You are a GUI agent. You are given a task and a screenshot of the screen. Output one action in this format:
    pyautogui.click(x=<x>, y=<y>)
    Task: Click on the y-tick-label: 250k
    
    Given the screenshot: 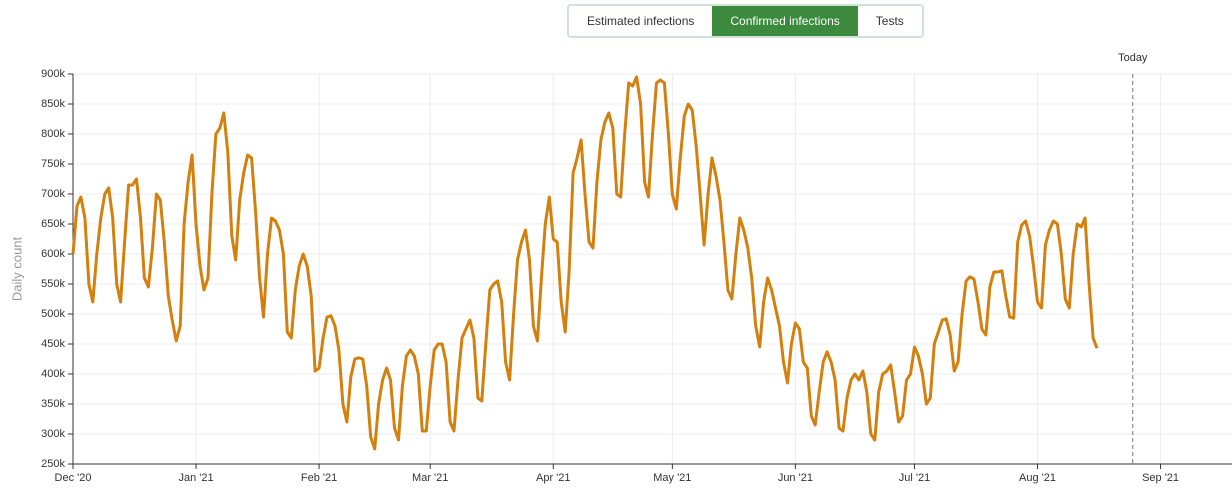 What is the action you would take?
    pyautogui.click(x=53, y=464)
    